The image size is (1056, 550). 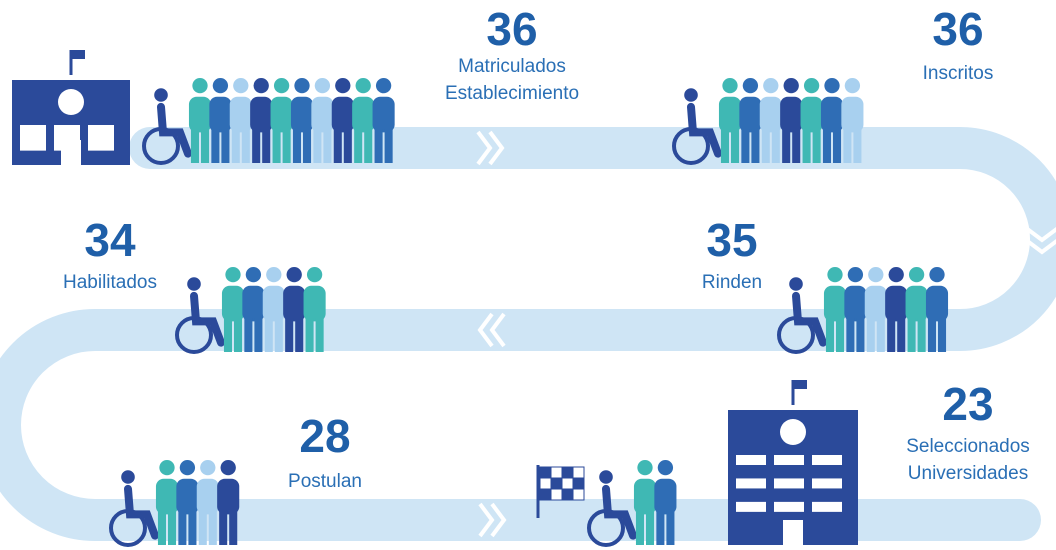 I want to click on stage-number: 28, so click(x=324, y=436).